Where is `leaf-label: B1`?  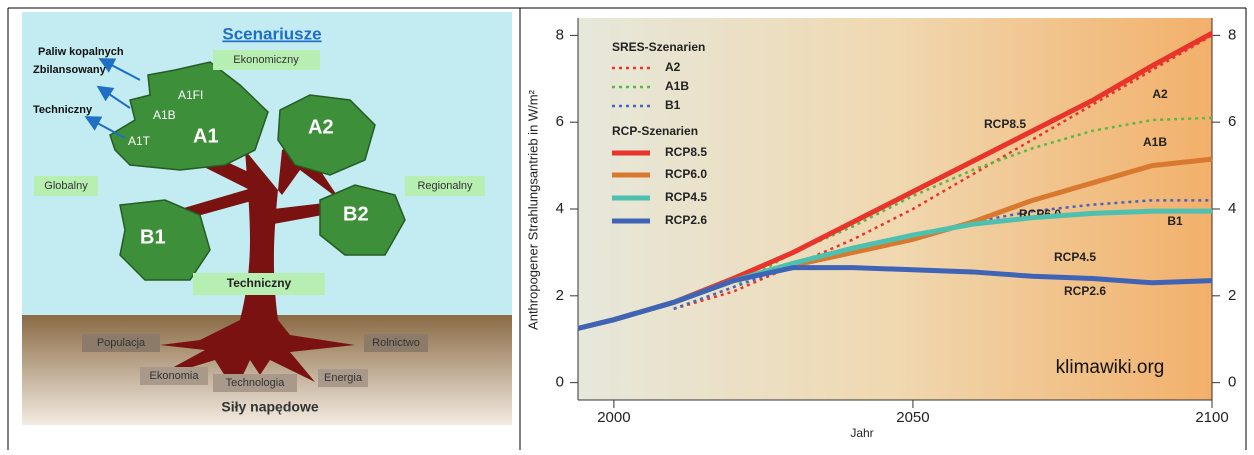
leaf-label: B1 is located at coordinates (153, 237).